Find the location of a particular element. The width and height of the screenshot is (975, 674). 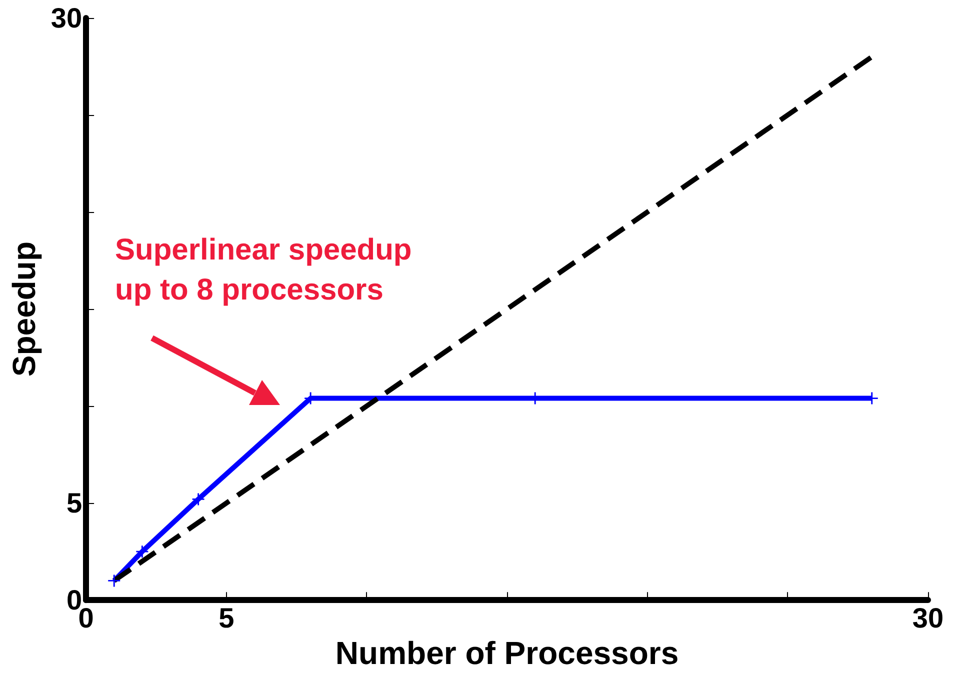

y-tick-label: 30 is located at coordinates (66, 18).